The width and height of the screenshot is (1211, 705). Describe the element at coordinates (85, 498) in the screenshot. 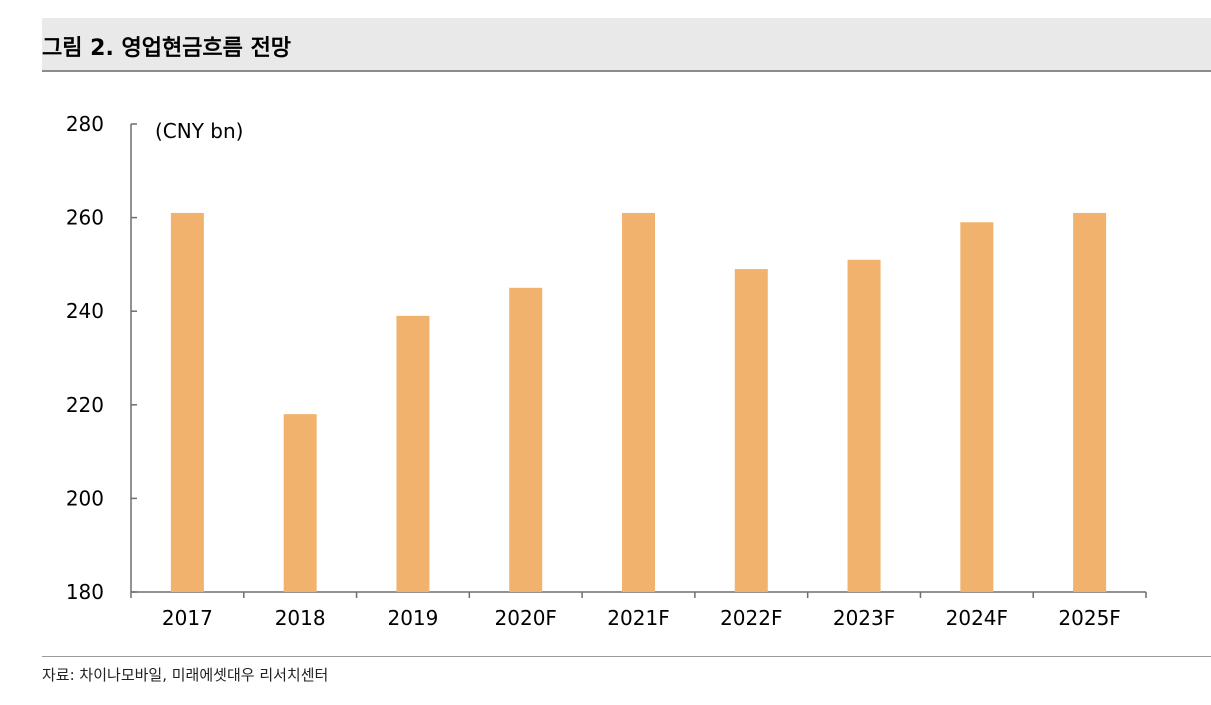

I see `y-tick-label: 200` at that location.